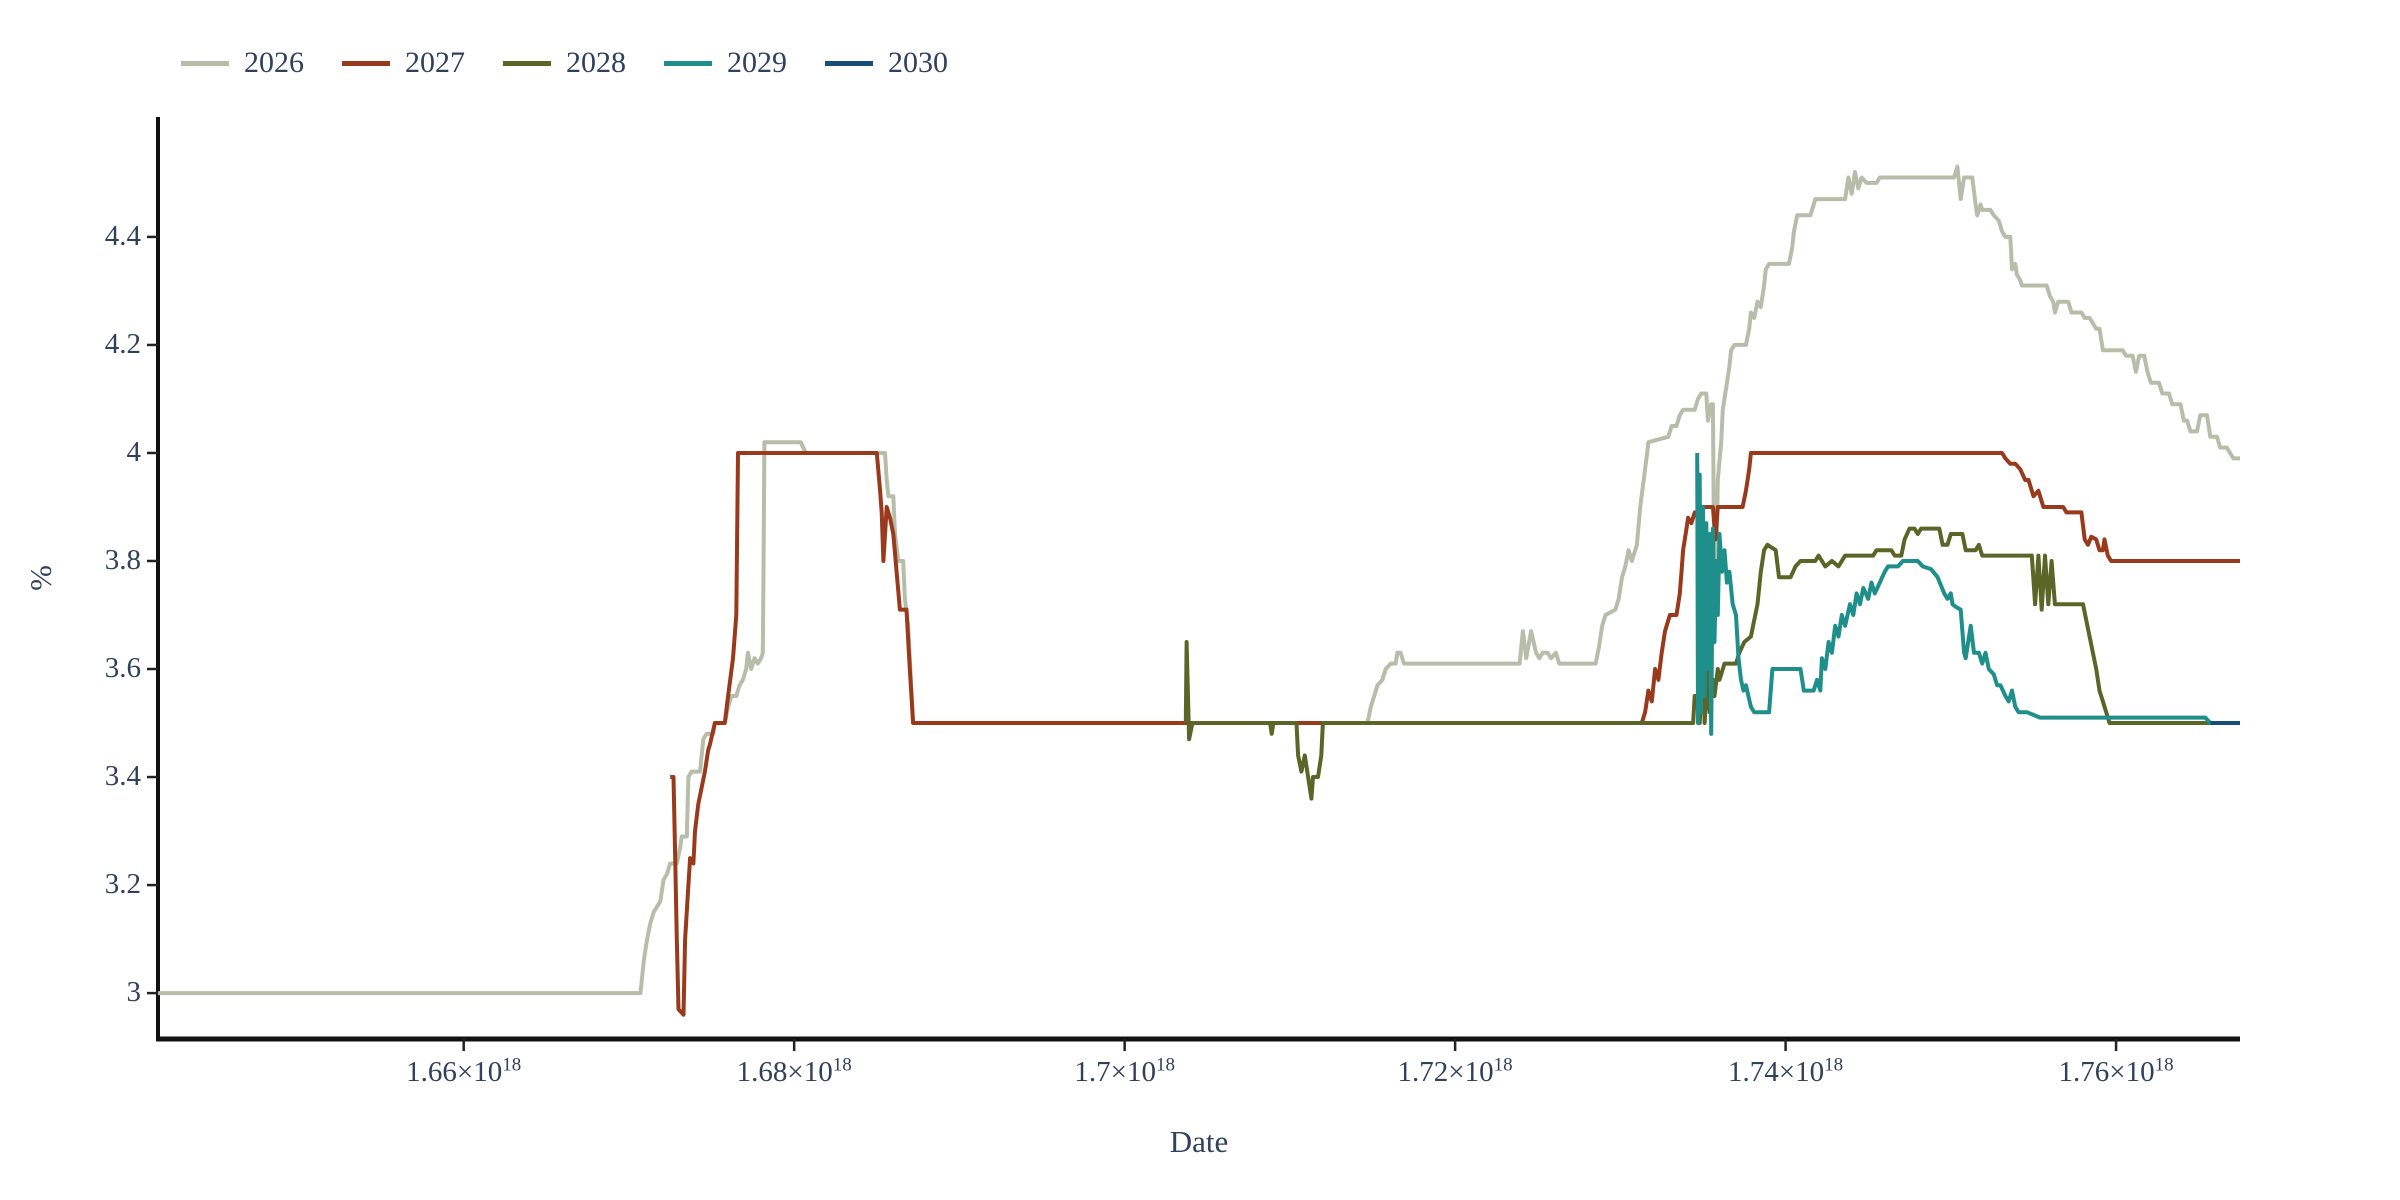 This screenshot has width=2400, height=1200. I want to click on legend-item-2026: 2026, so click(242, 63).